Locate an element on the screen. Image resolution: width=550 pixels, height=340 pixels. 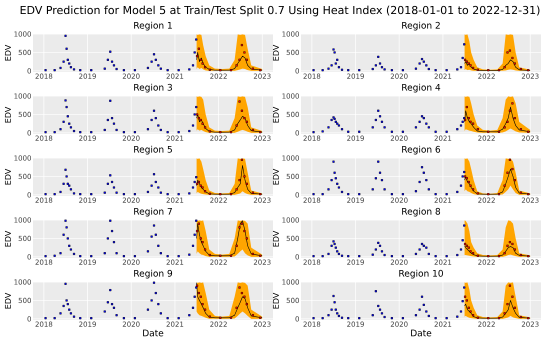
chart-title: Region 7 is located at coordinates (153, 212).